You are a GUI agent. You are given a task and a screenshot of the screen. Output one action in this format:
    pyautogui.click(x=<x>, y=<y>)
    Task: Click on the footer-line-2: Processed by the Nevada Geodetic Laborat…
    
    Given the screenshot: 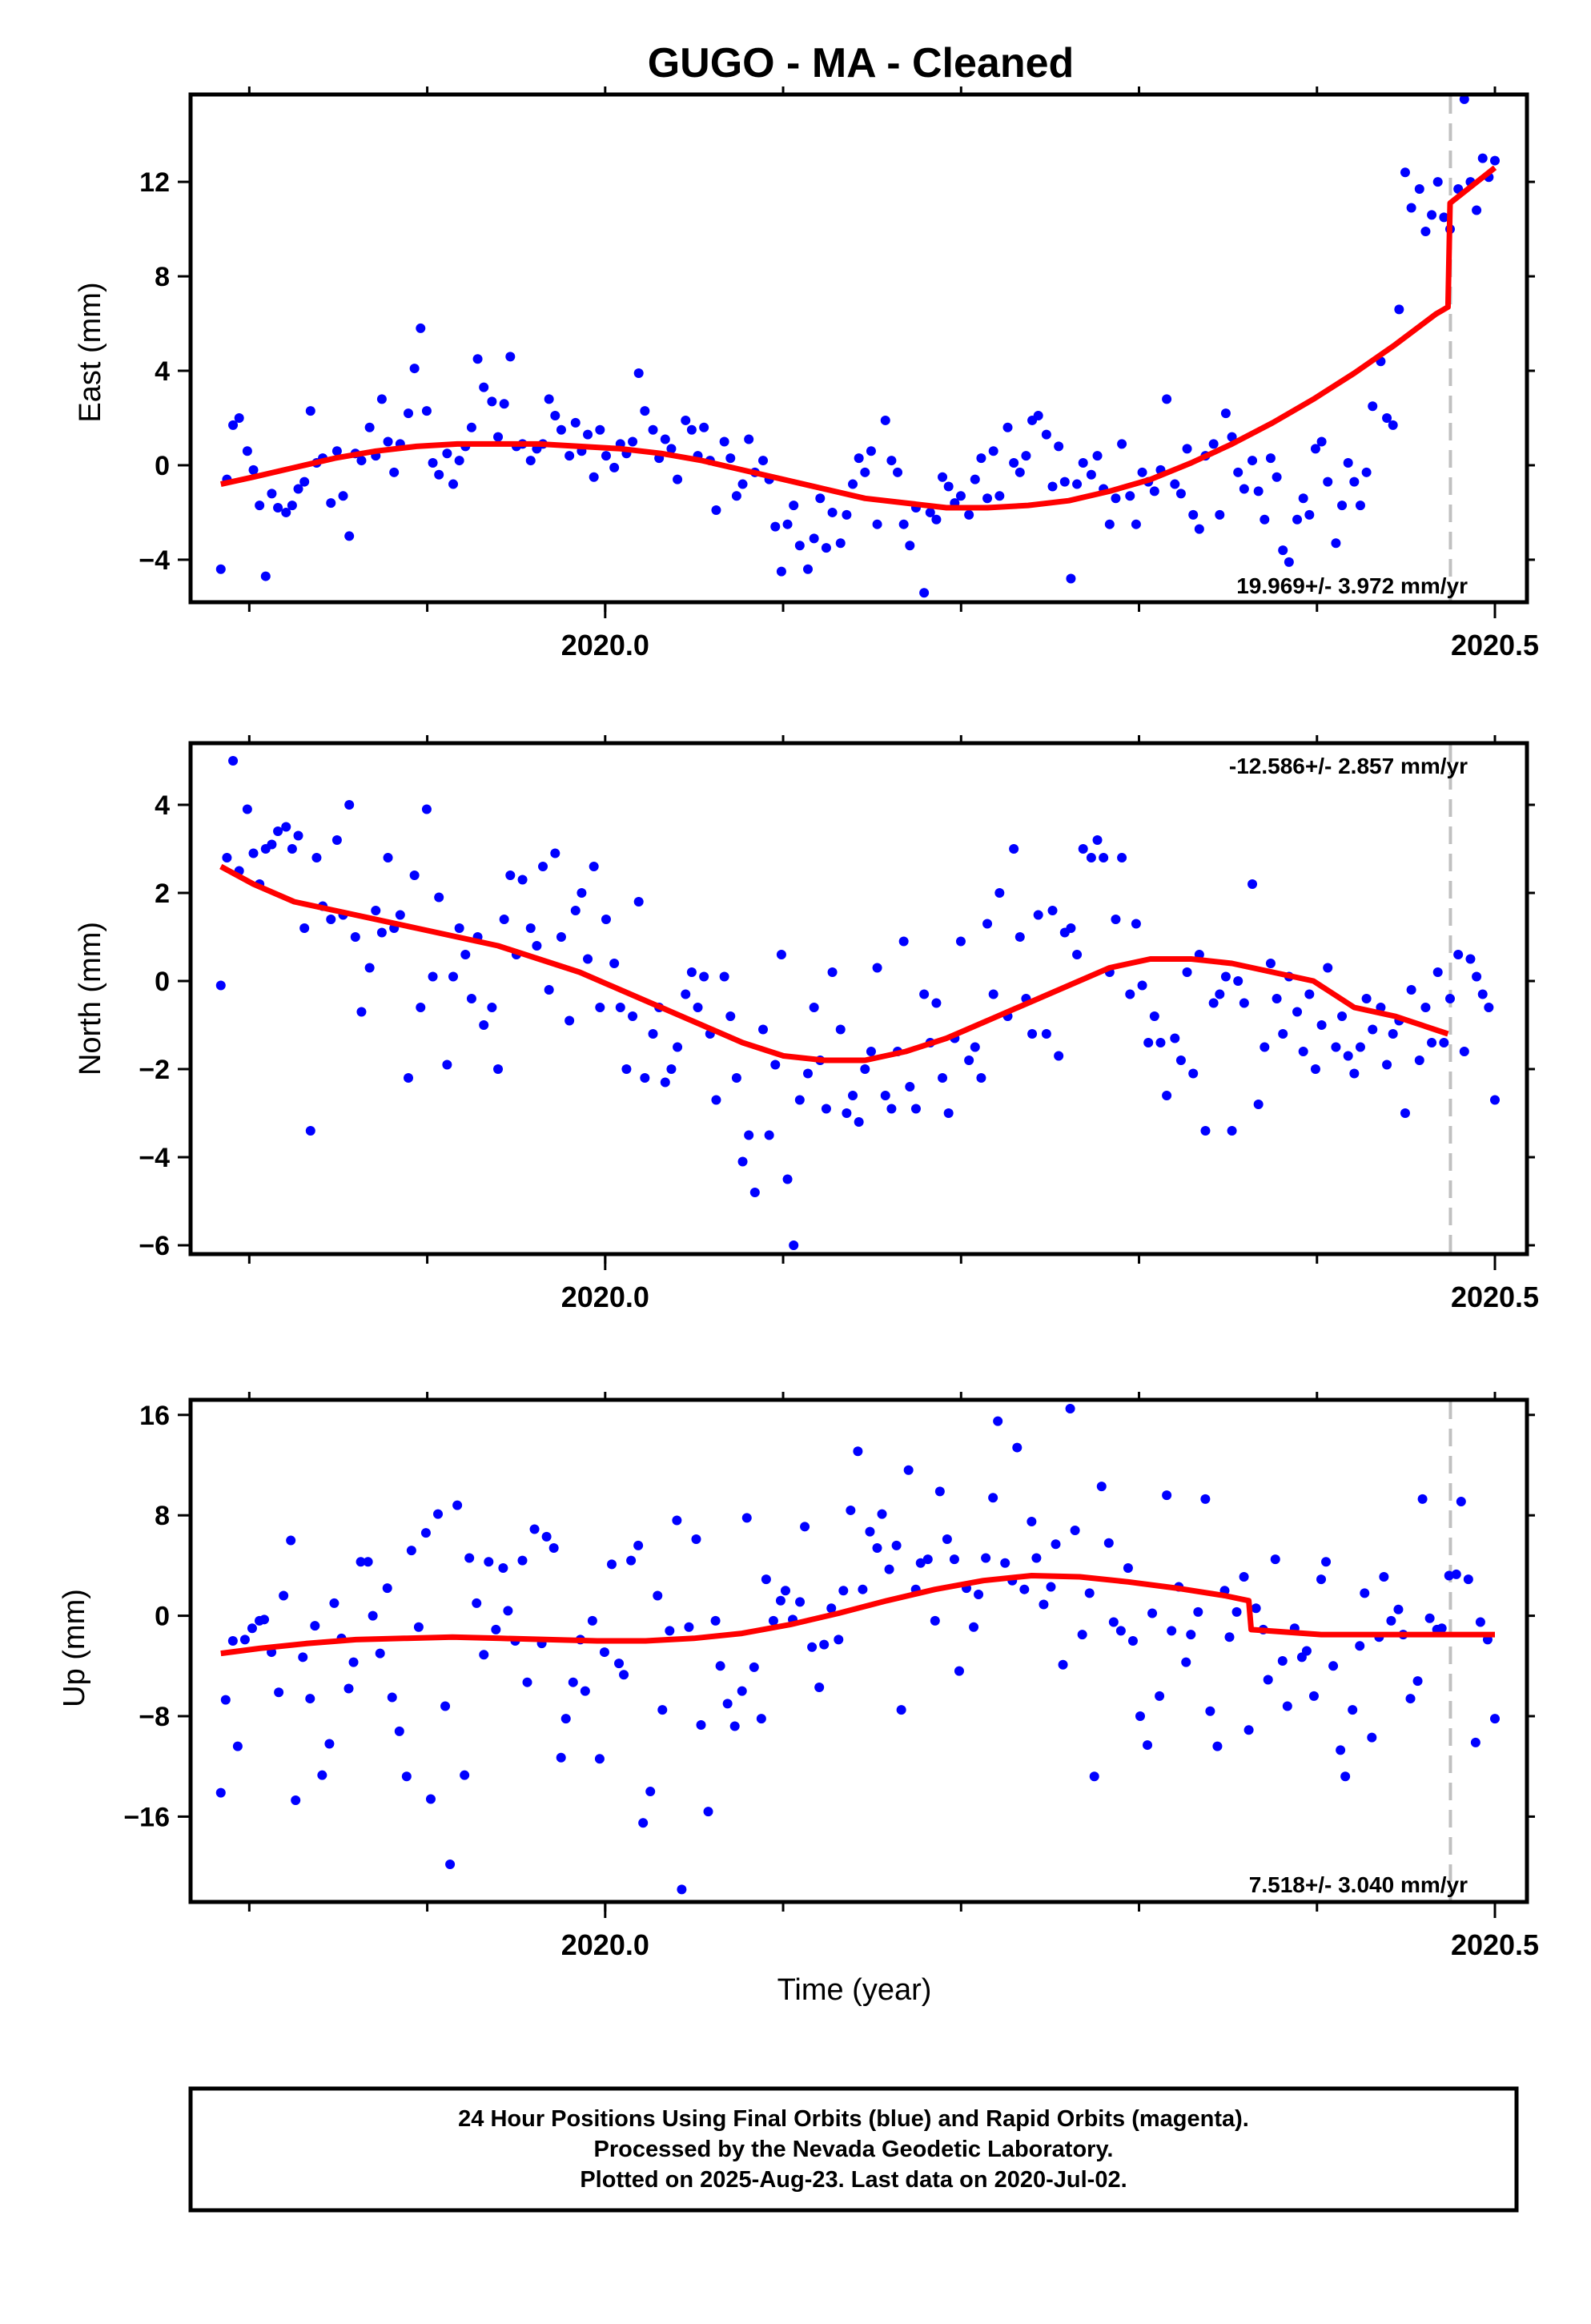 What is the action you would take?
    pyautogui.click(x=854, y=2150)
    